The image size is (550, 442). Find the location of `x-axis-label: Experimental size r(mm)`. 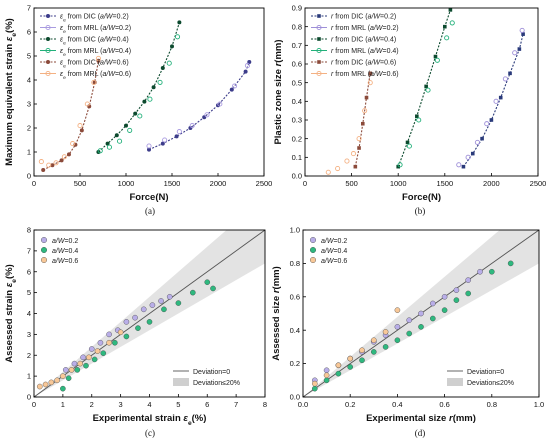

x-axis-label: Experimental size r(mm) is located at coordinates (421, 418).